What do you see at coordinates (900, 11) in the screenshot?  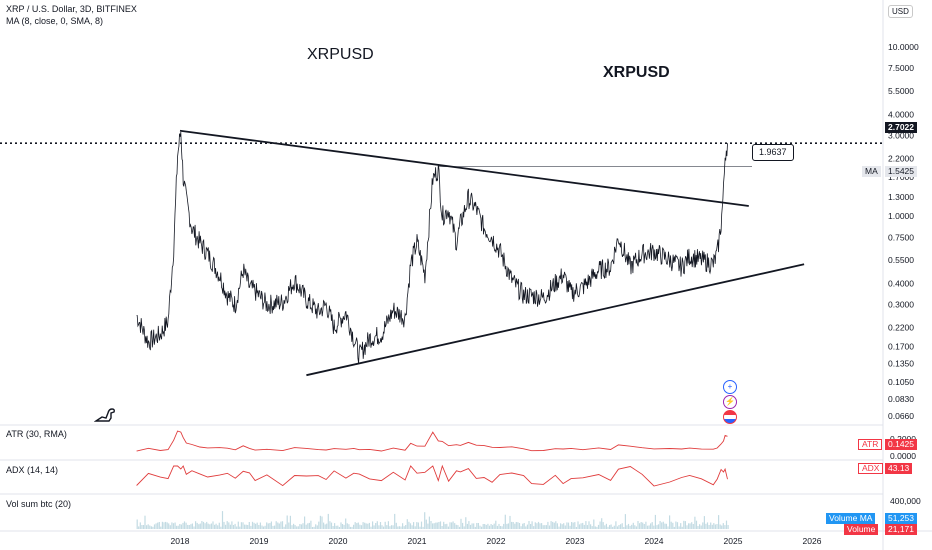 I see `currency-unit: USD` at bounding box center [900, 11].